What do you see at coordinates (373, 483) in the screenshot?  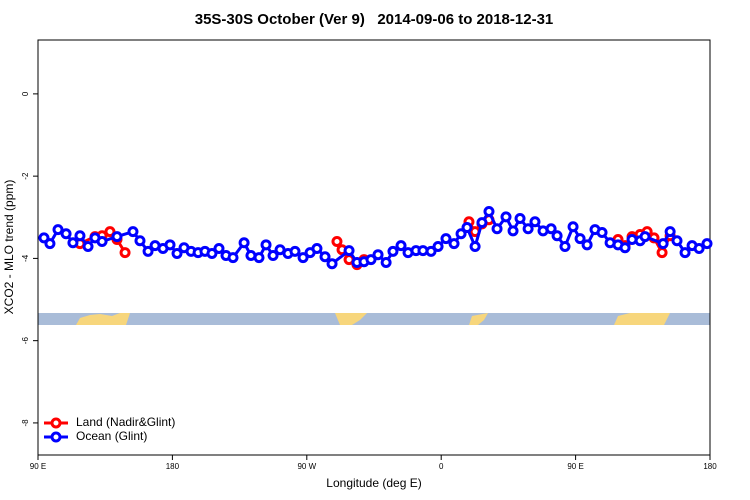 I see `x-axis-label: Longitude (deg E)` at bounding box center [373, 483].